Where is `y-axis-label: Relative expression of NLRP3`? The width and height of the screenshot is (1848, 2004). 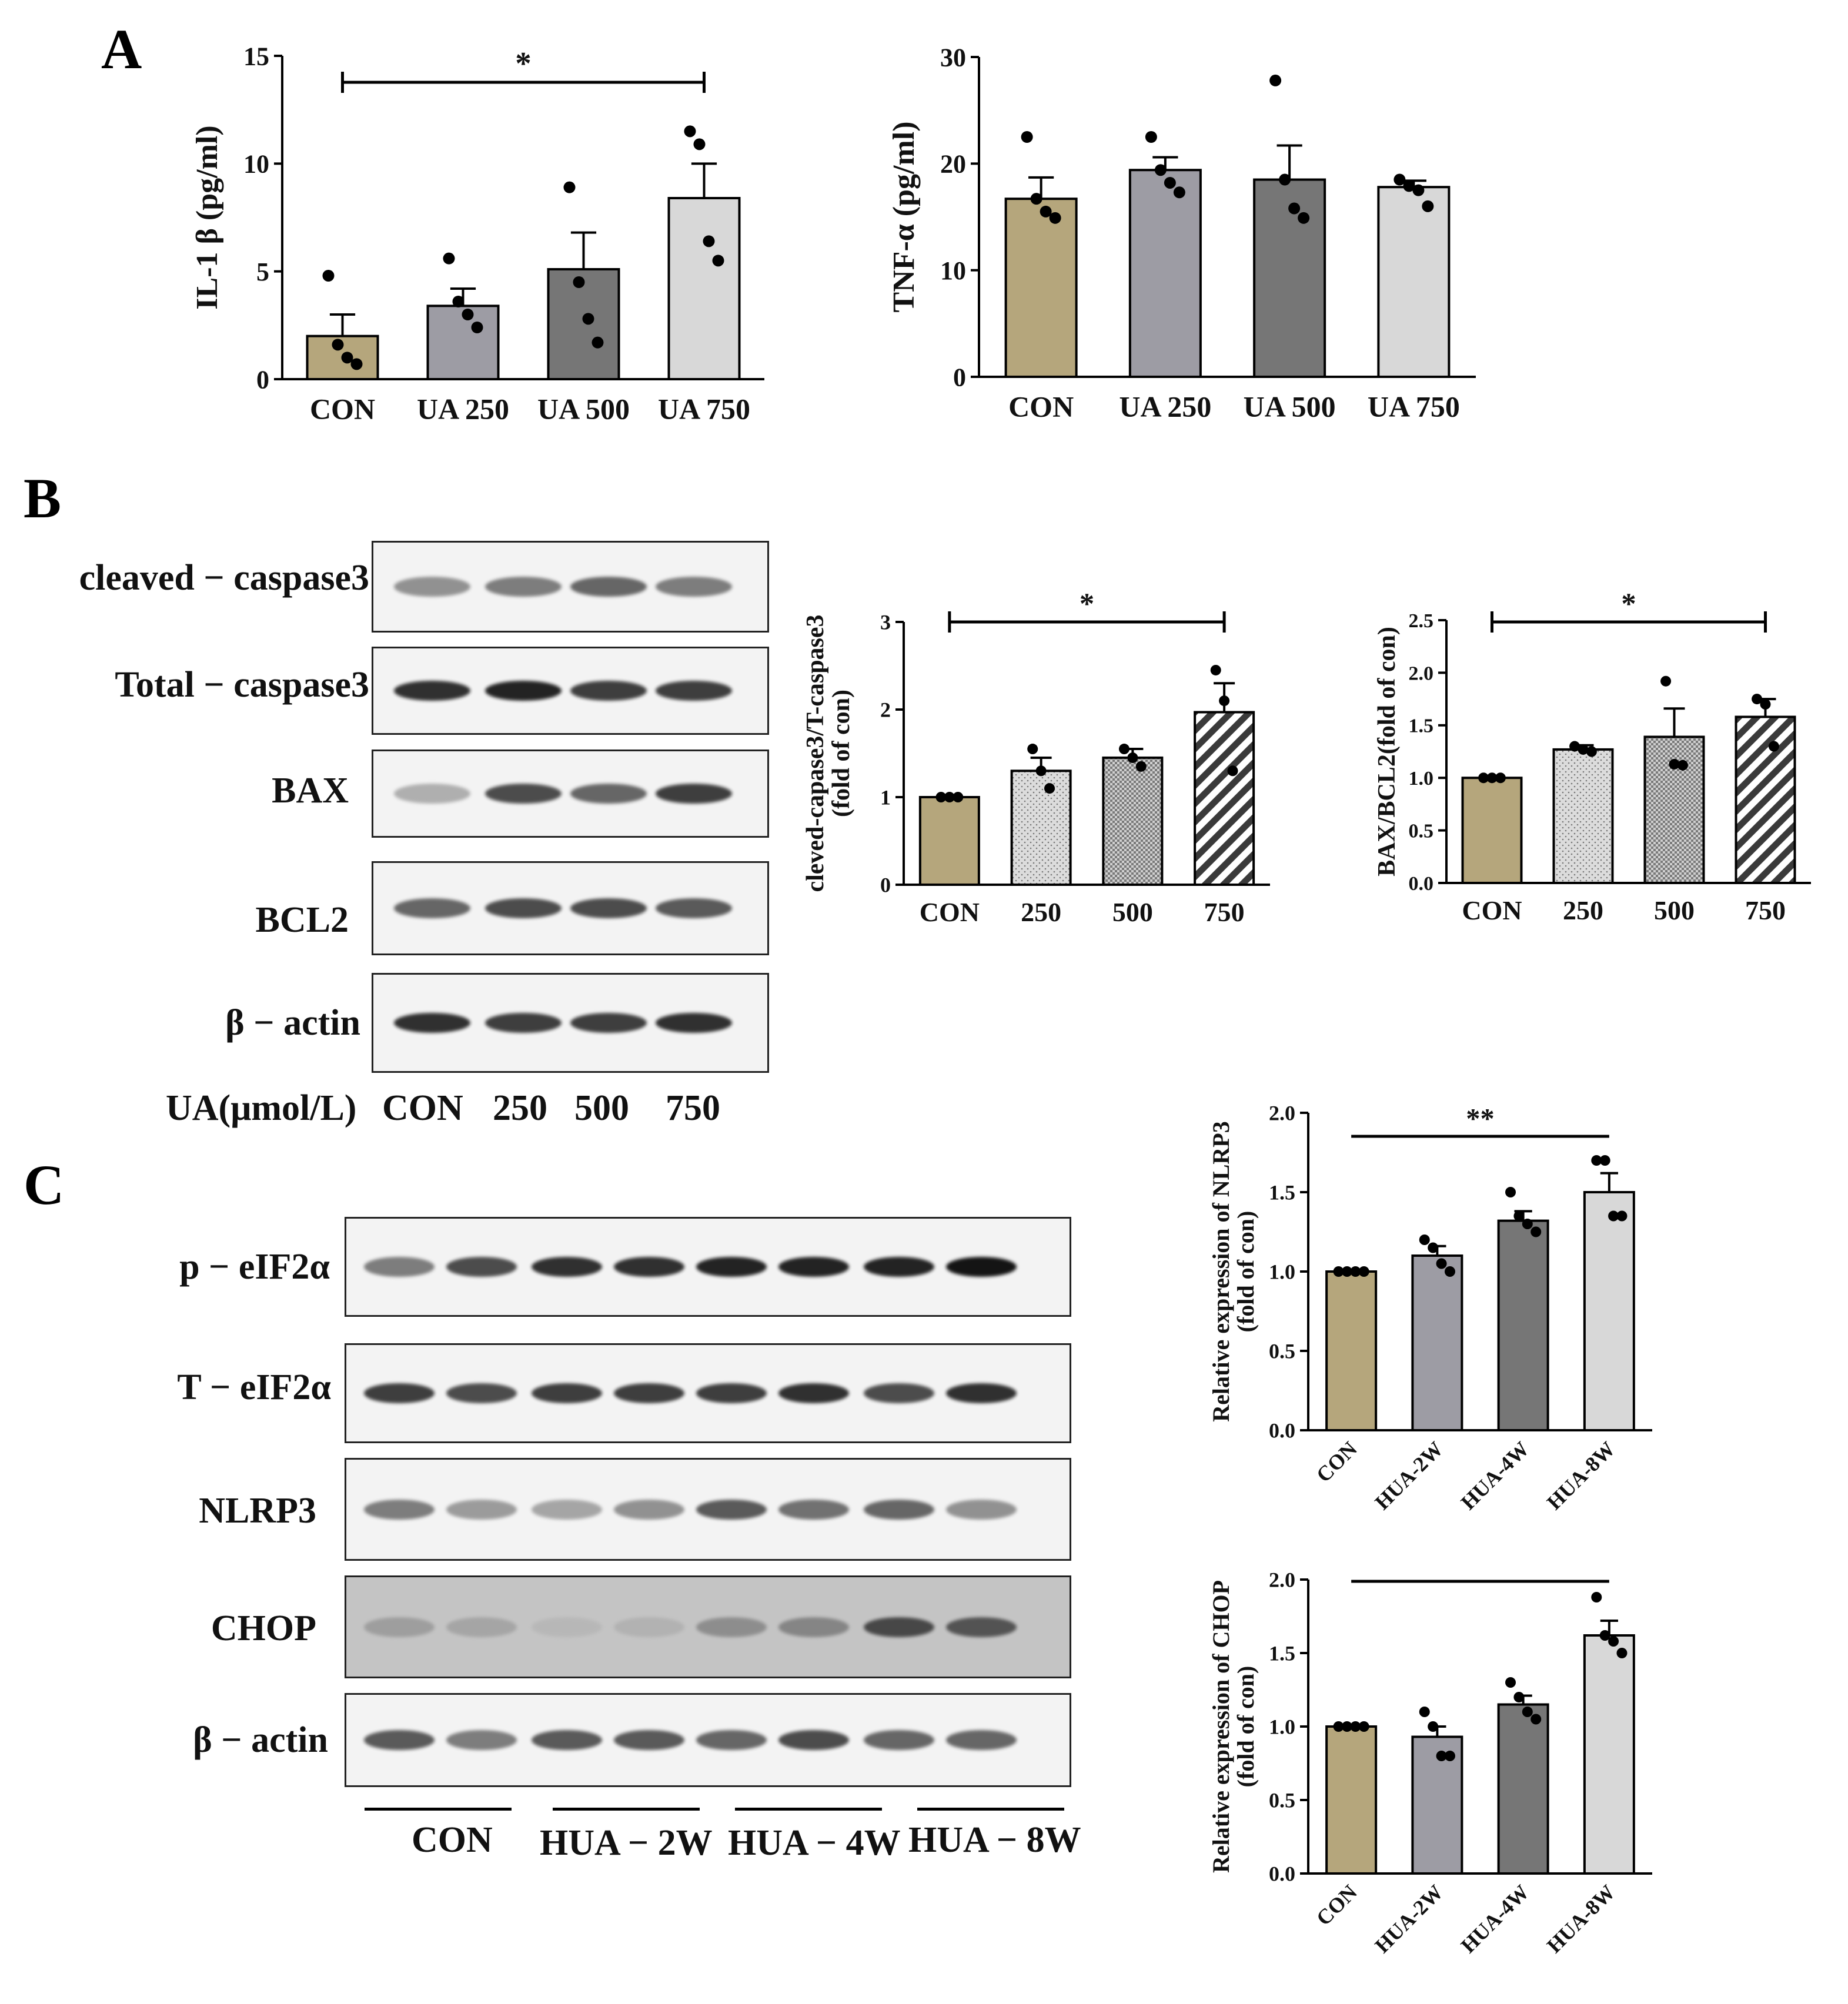 y-axis-label: Relative expression of NLRP3 is located at coordinates (1221, 1271).